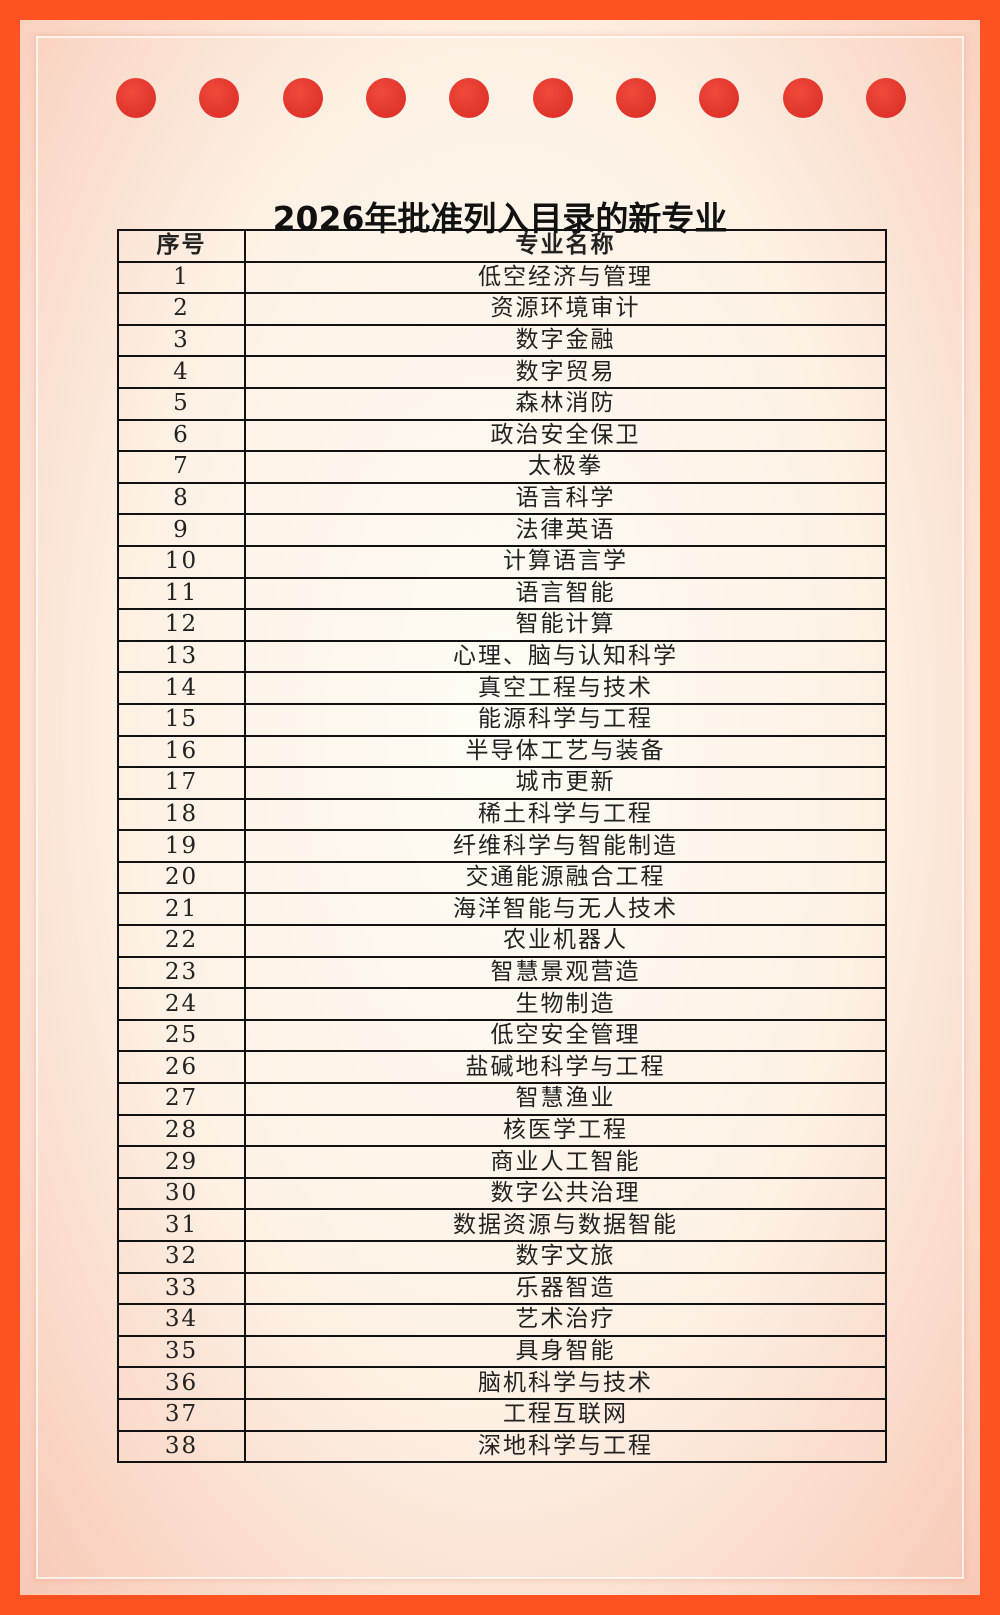 The width and height of the screenshot is (1000, 1615). I want to click on major-cell: 低空经济与管理, so click(565, 277).